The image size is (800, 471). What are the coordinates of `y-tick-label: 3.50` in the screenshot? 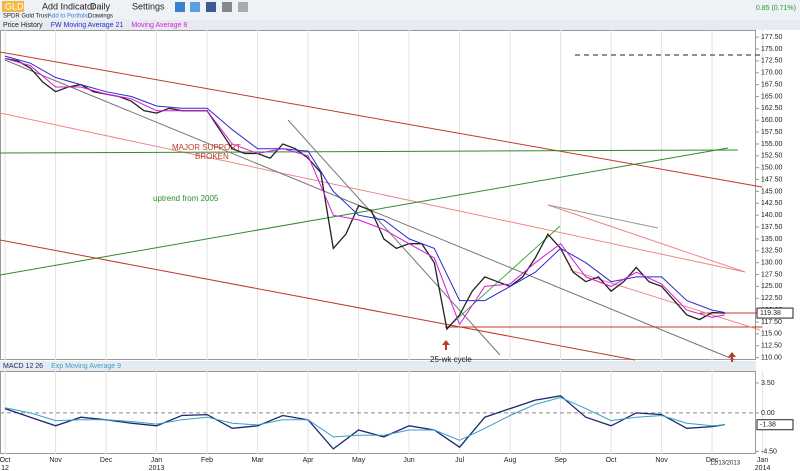 It's located at (768, 383).